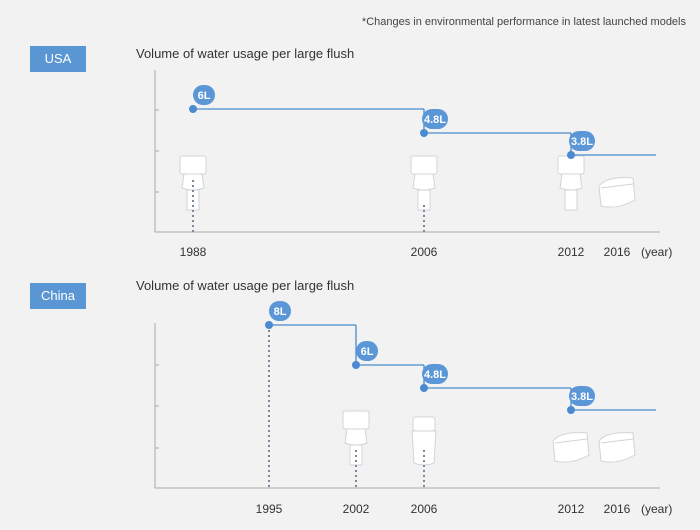 This screenshot has height=530, width=700. I want to click on region-label-china: China, so click(58, 296).